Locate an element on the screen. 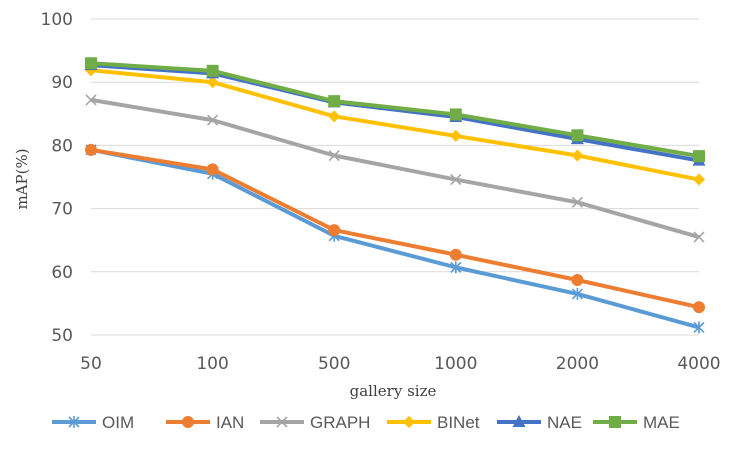 The image size is (730, 449). legend-item-binet: BINet is located at coordinates (433, 422).